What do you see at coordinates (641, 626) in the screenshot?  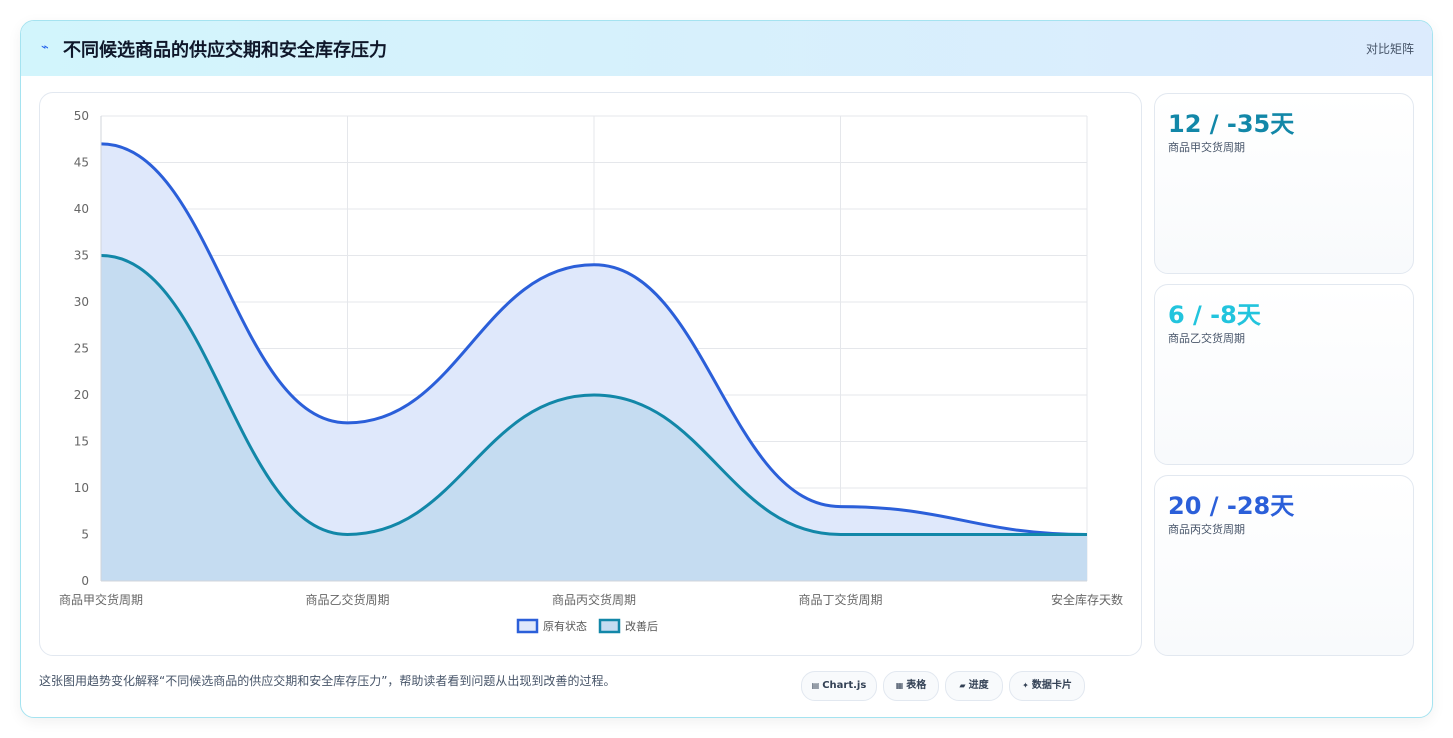 I see `legend-label: 改善后` at bounding box center [641, 626].